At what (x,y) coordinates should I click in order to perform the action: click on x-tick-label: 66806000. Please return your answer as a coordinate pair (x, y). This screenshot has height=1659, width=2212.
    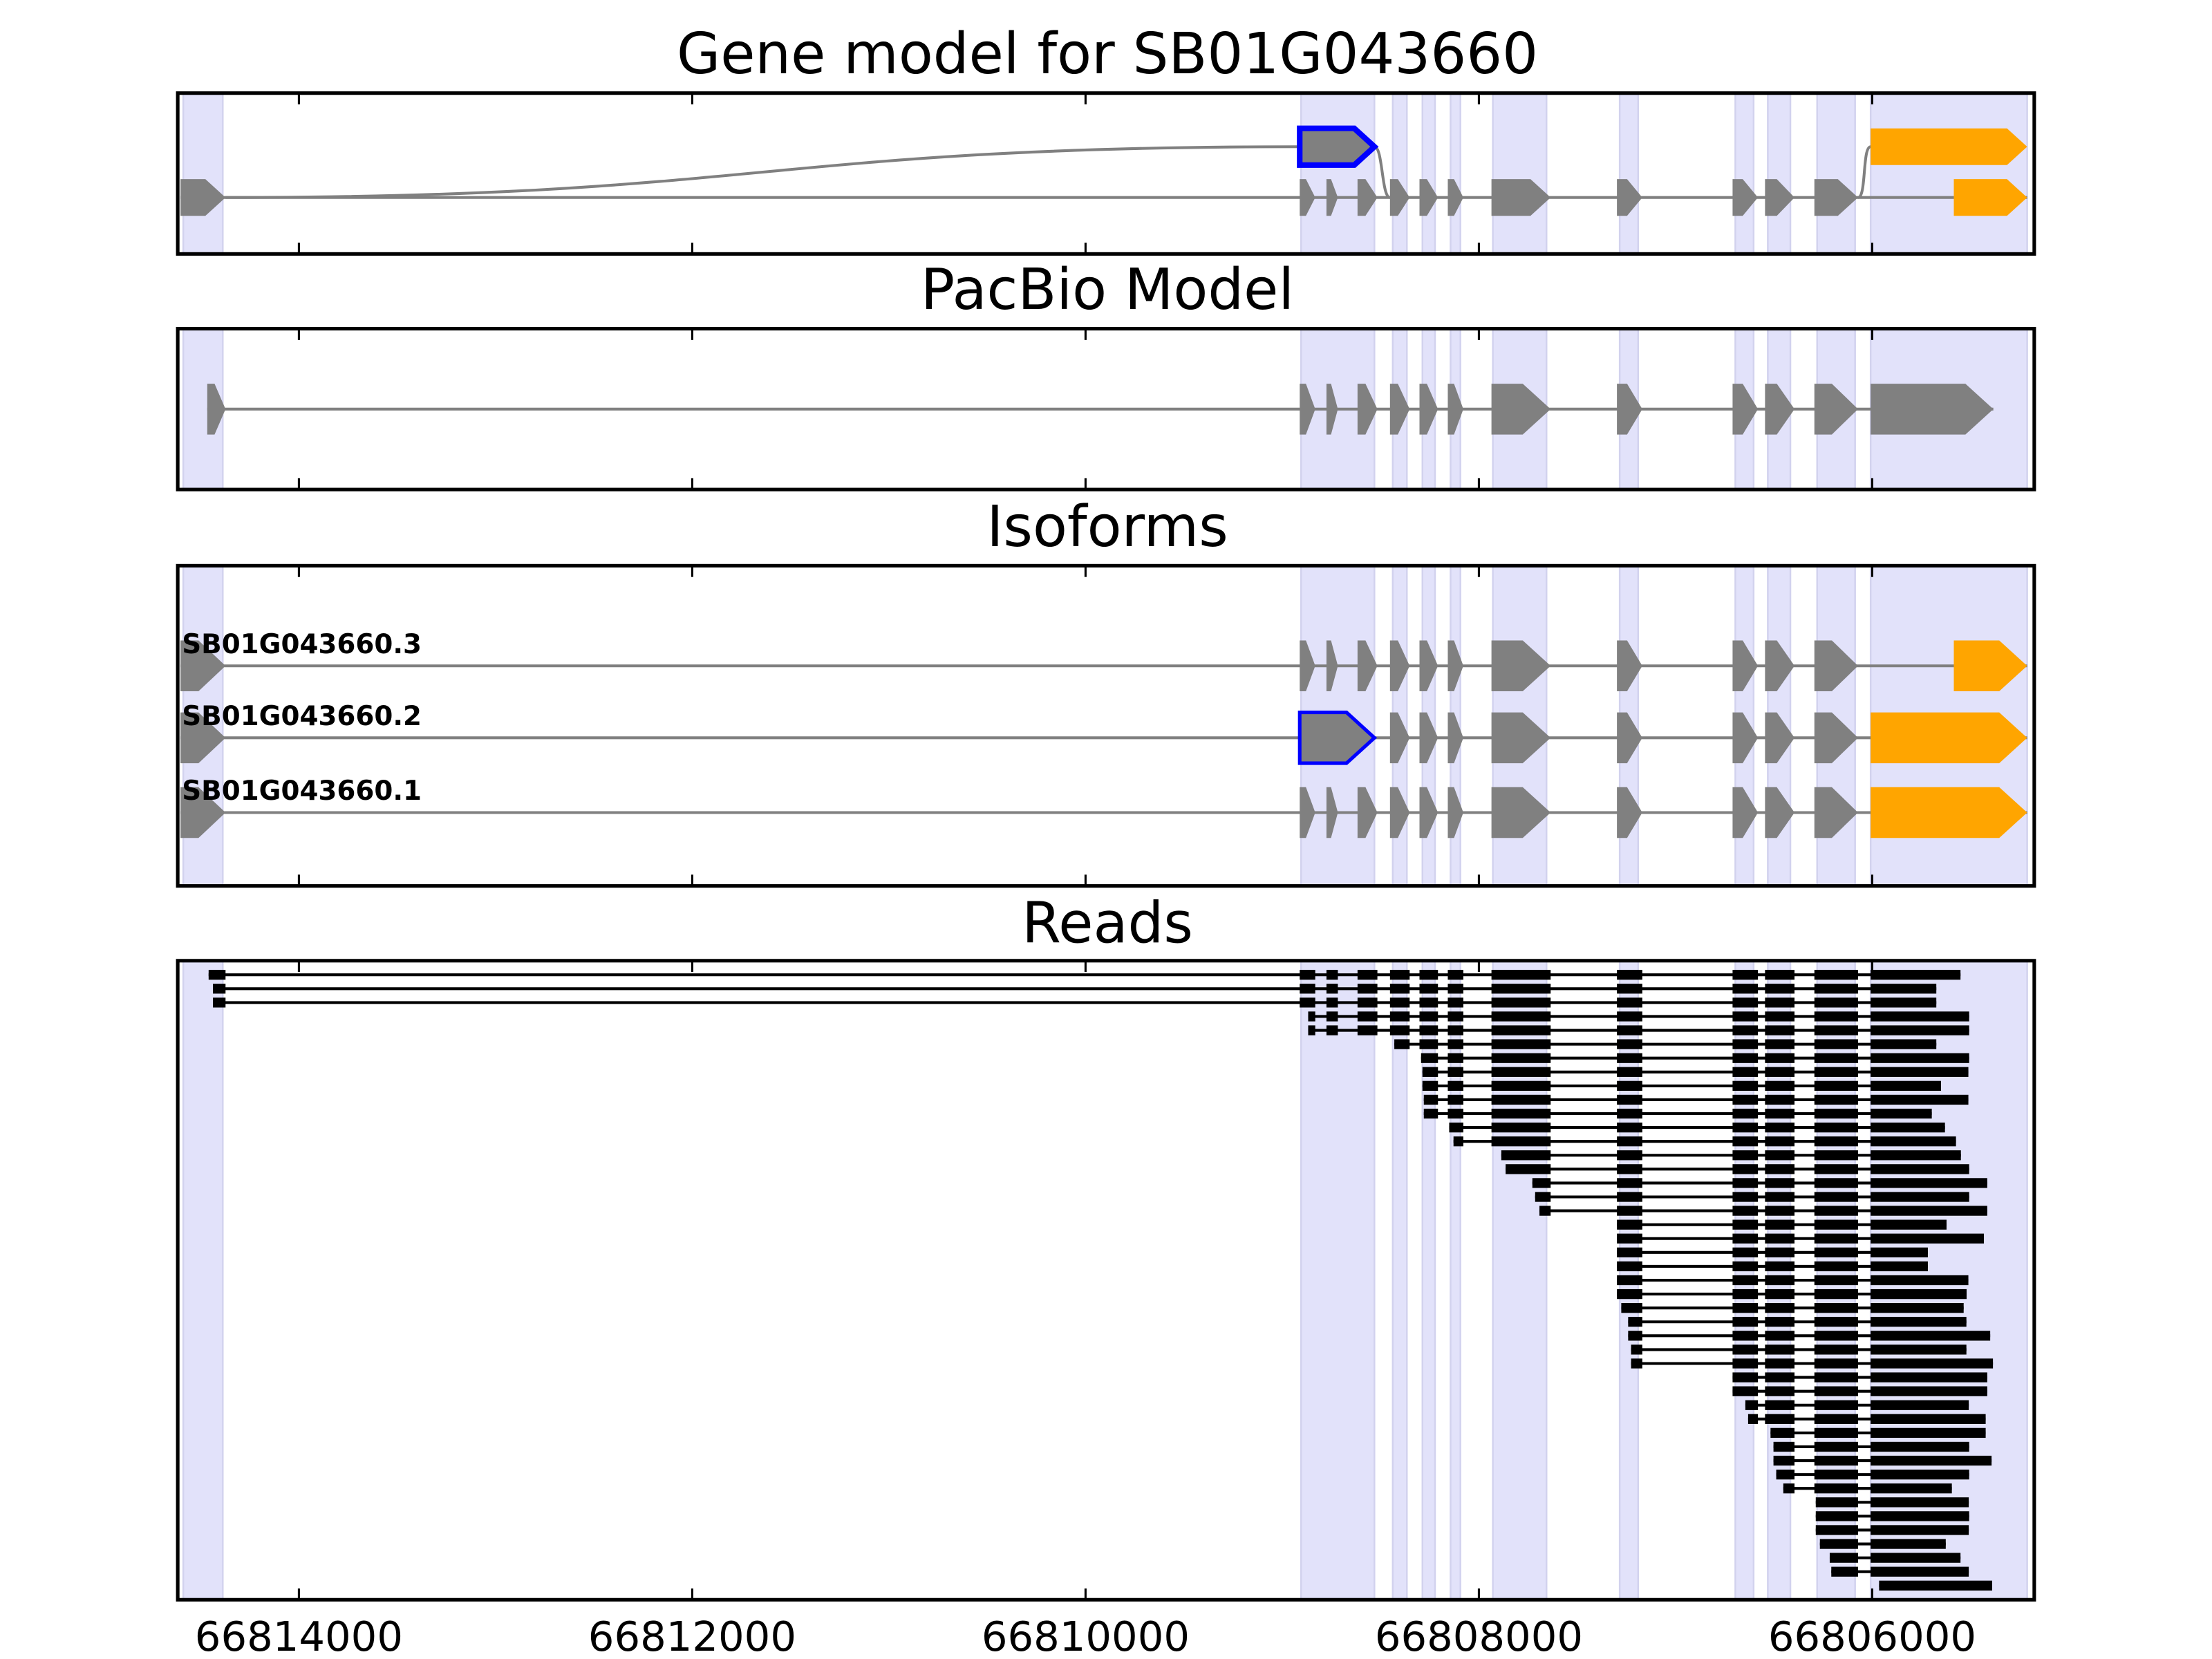
    Looking at the image, I should click on (1872, 1636).